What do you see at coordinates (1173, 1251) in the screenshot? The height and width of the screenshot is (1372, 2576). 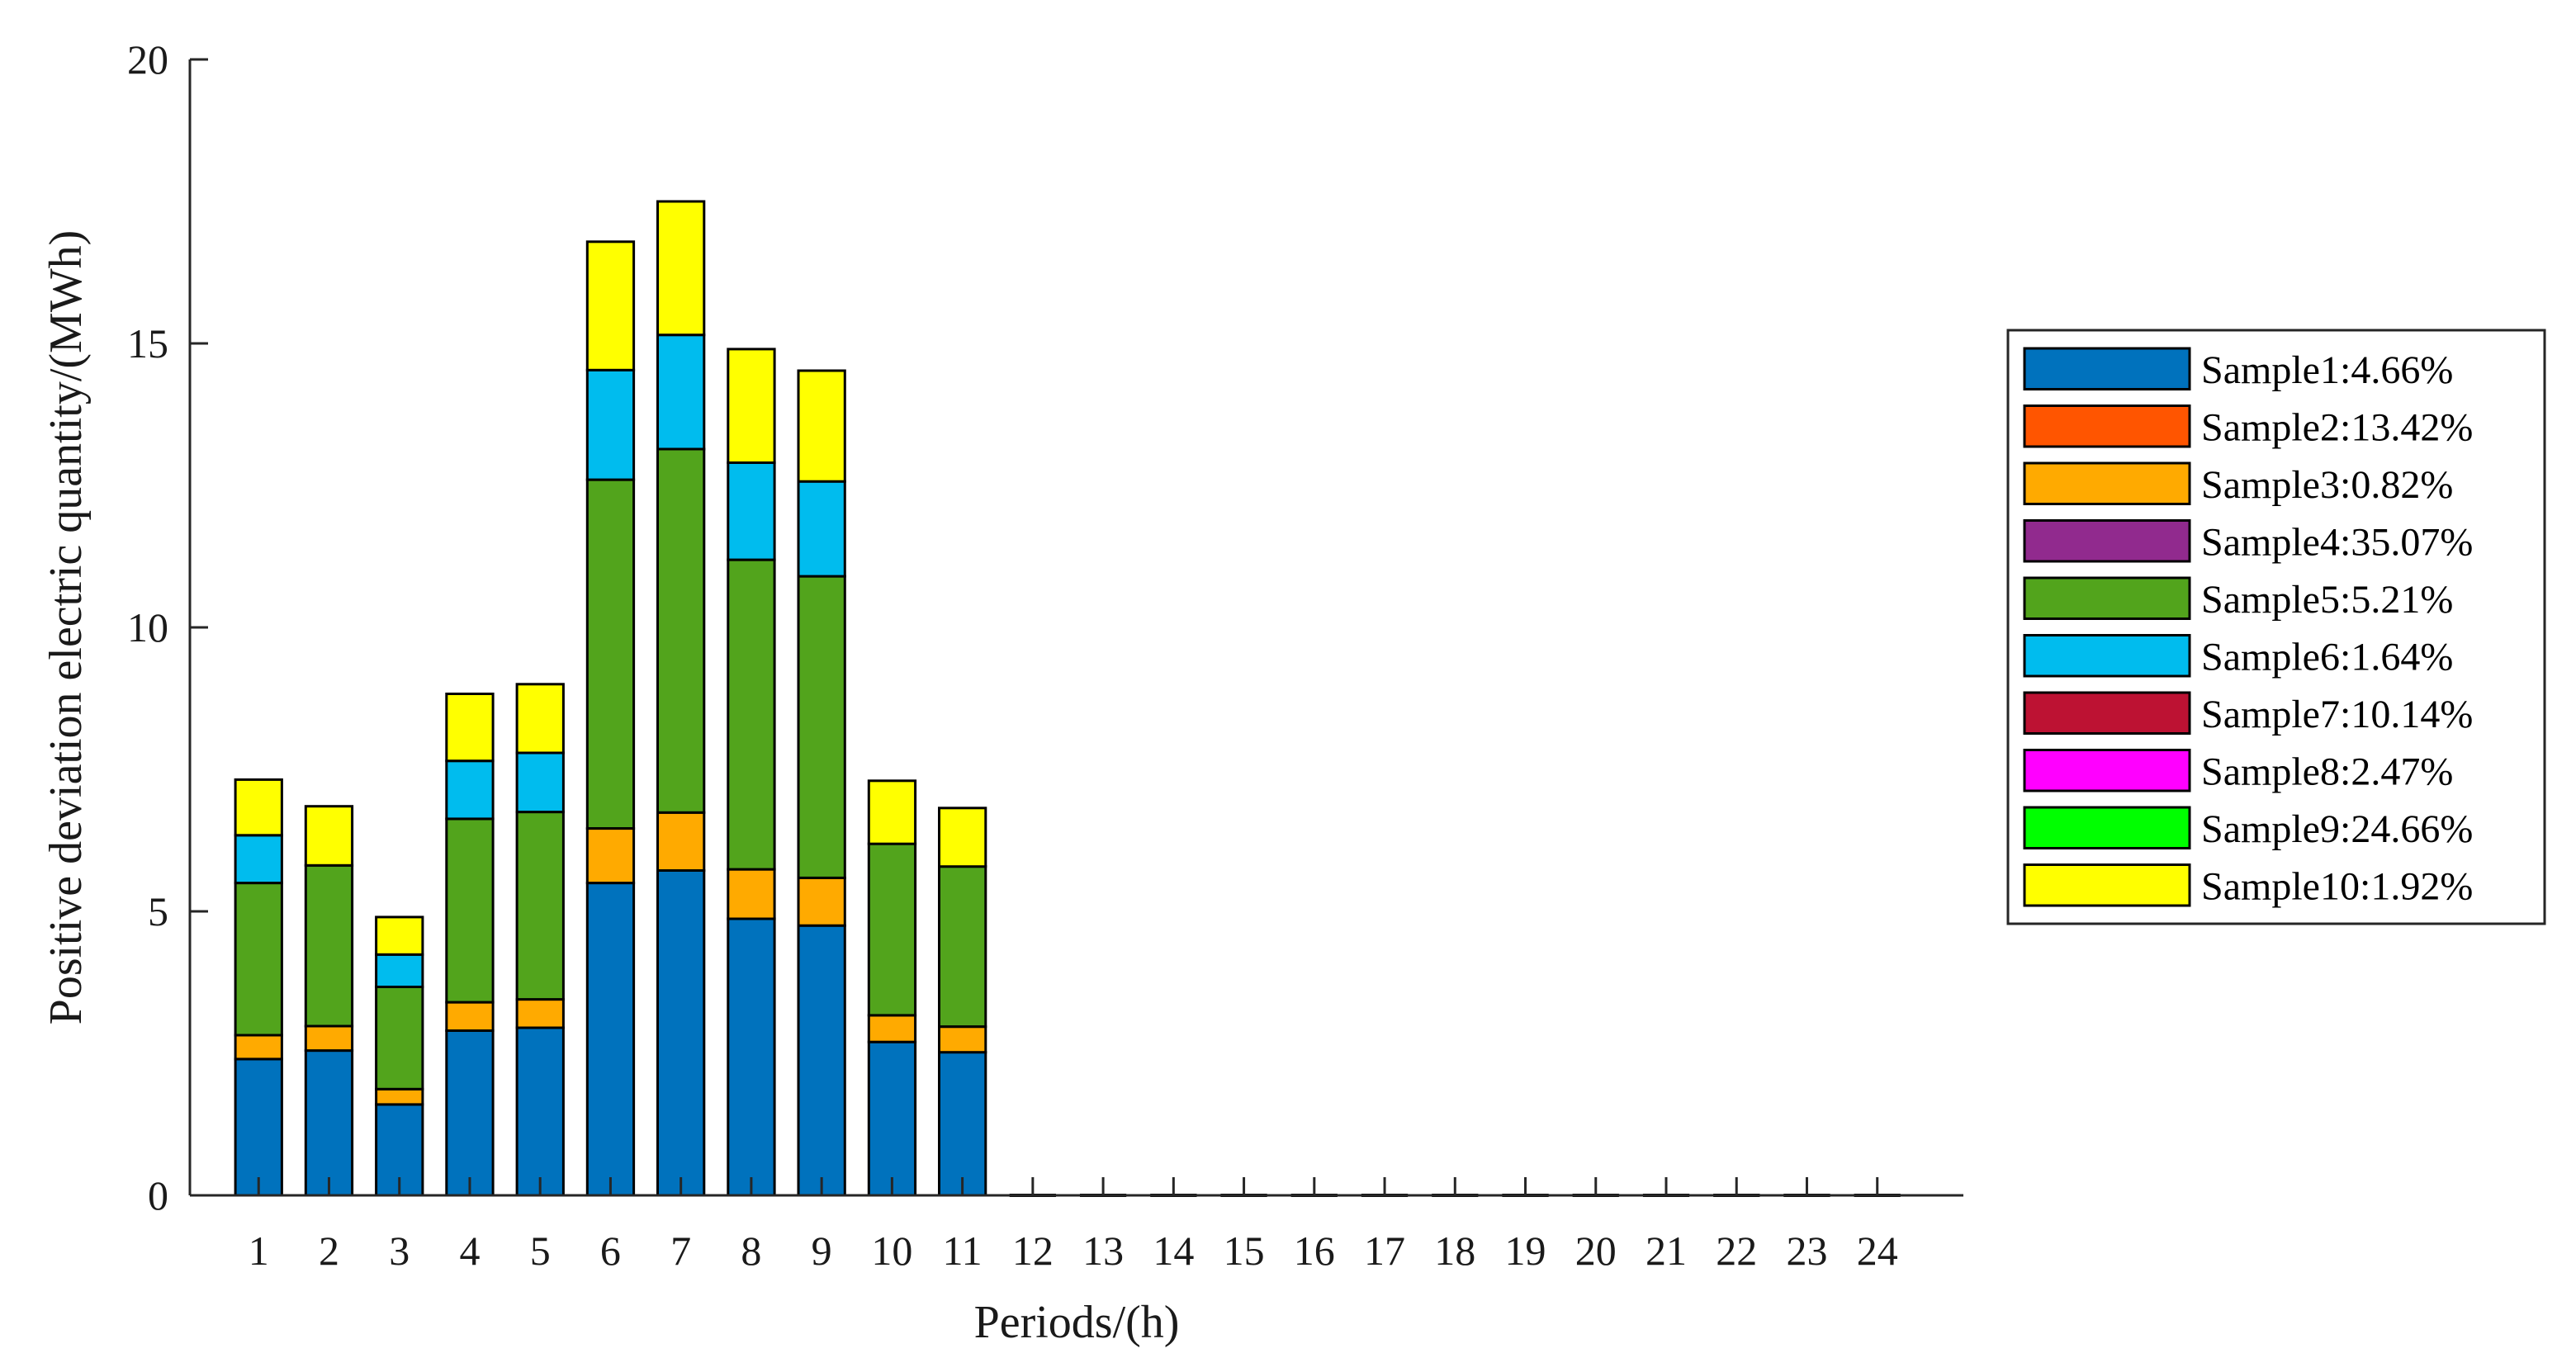 I see `x-tick-label: 14` at bounding box center [1173, 1251].